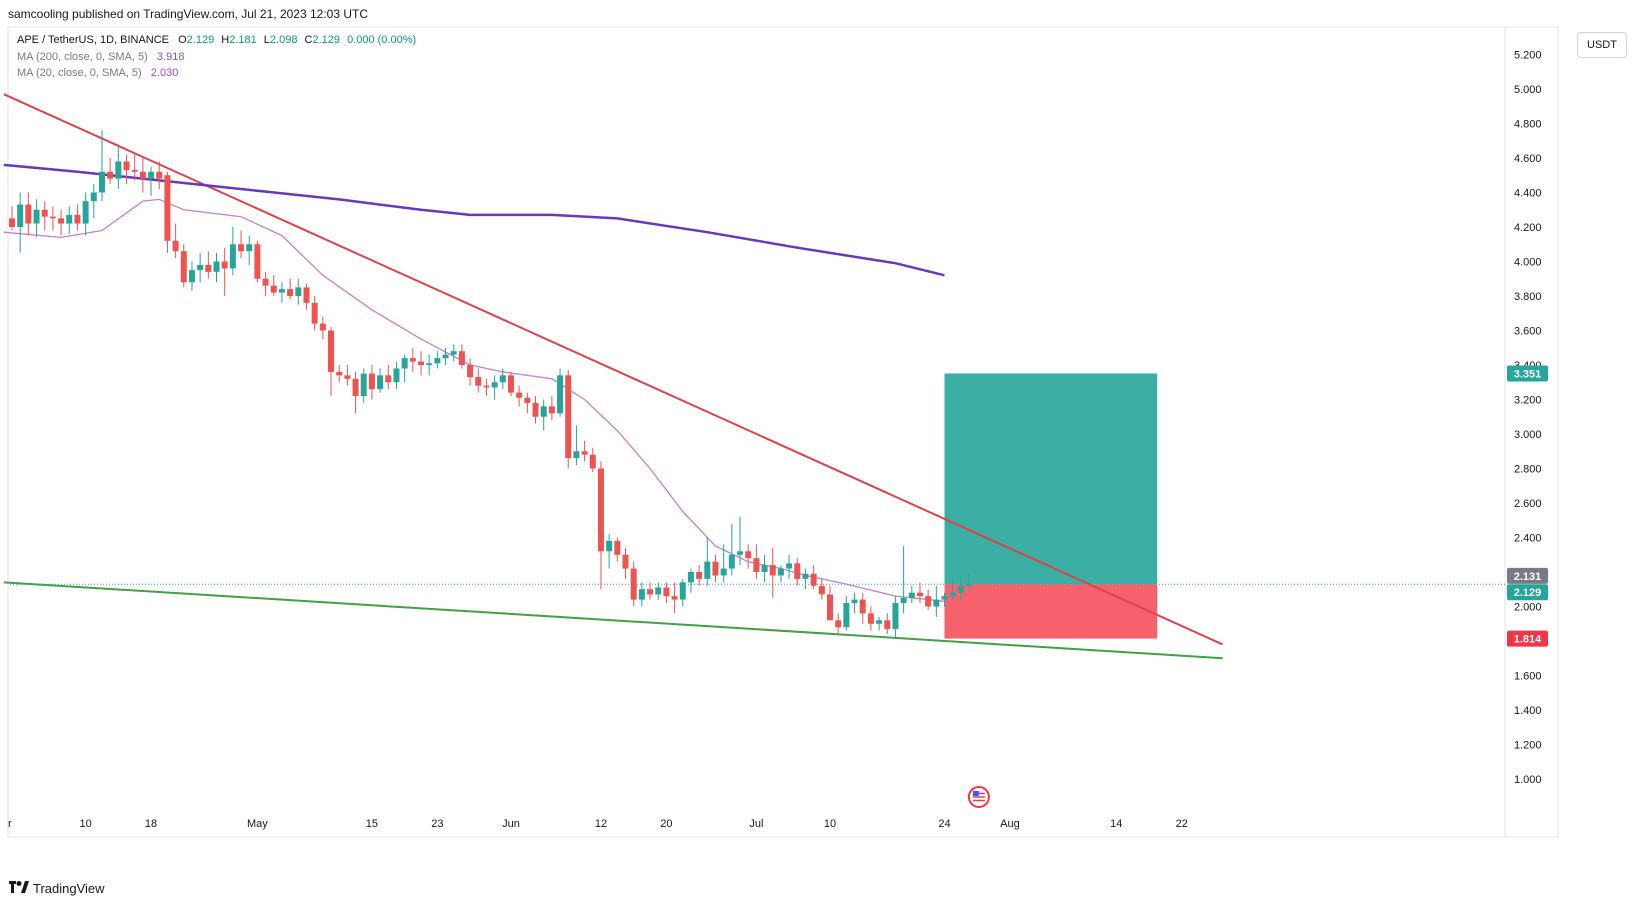  Describe the element at coordinates (1010, 824) in the screenshot. I see `x-tick-label: Aug` at that location.